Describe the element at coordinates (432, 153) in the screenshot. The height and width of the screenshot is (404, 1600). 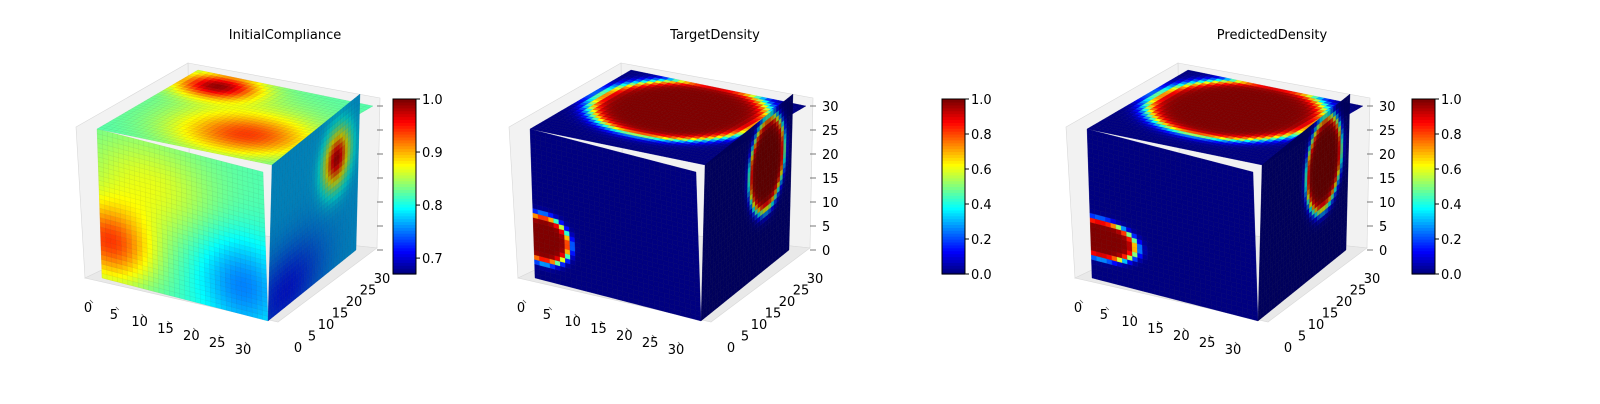
I see `colorbar-tick-label: 0.9` at that location.